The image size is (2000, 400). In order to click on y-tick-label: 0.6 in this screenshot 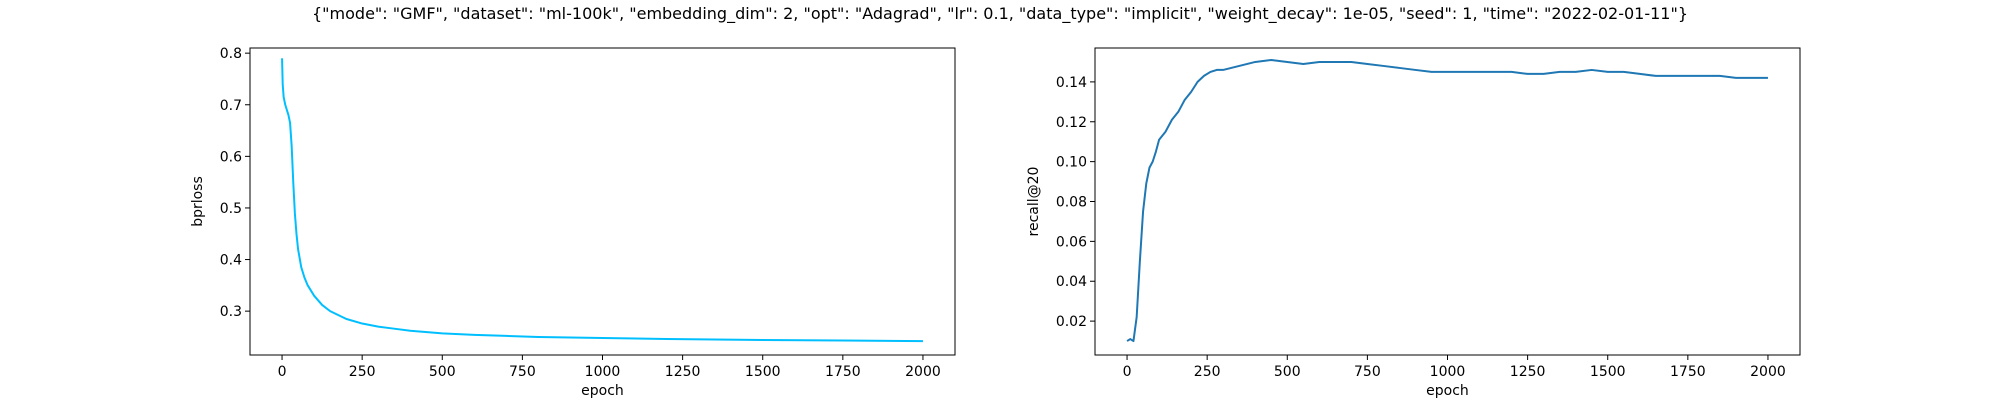, I will do `click(231, 157)`.